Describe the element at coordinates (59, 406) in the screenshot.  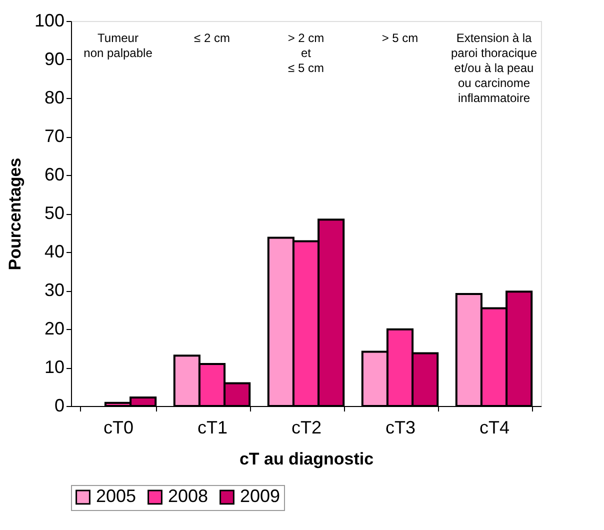
I see `y-tick-label: 0` at that location.